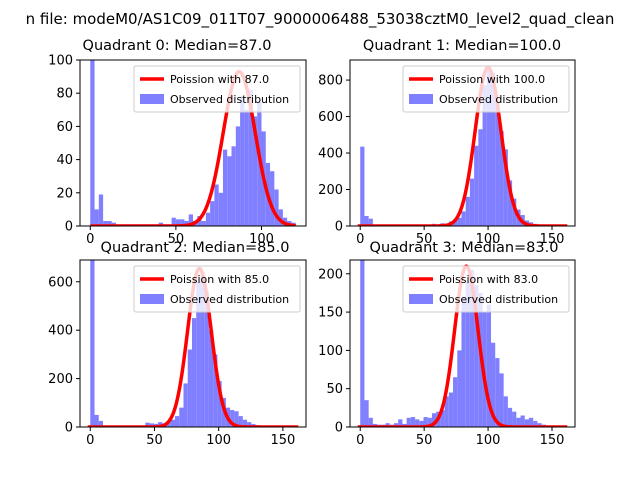  Describe the element at coordinates (462, 343) in the screenshot. I see `quadrant-3-axes-frame` at that location.